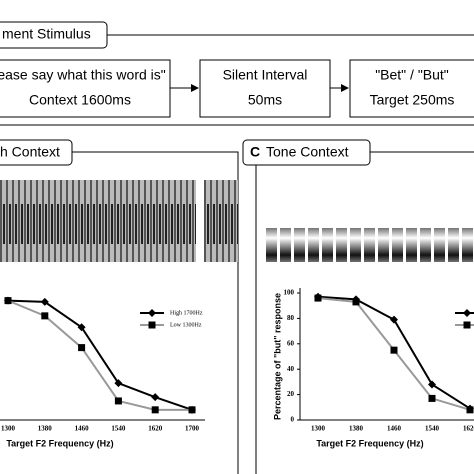 The image size is (474, 474). What do you see at coordinates (277, 356) in the screenshot?
I see `y-axis-label: Percentage of "but" response` at bounding box center [277, 356].